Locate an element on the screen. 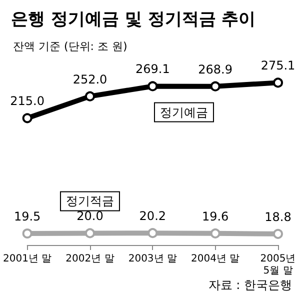 This screenshot has width=300, height=297. data-label: 269.1 is located at coordinates (152, 69).